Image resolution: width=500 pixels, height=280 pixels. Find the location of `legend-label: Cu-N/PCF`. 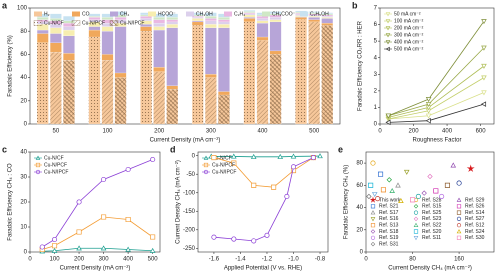

legend-label: Cu-N/PCF is located at coordinates (55, 165).